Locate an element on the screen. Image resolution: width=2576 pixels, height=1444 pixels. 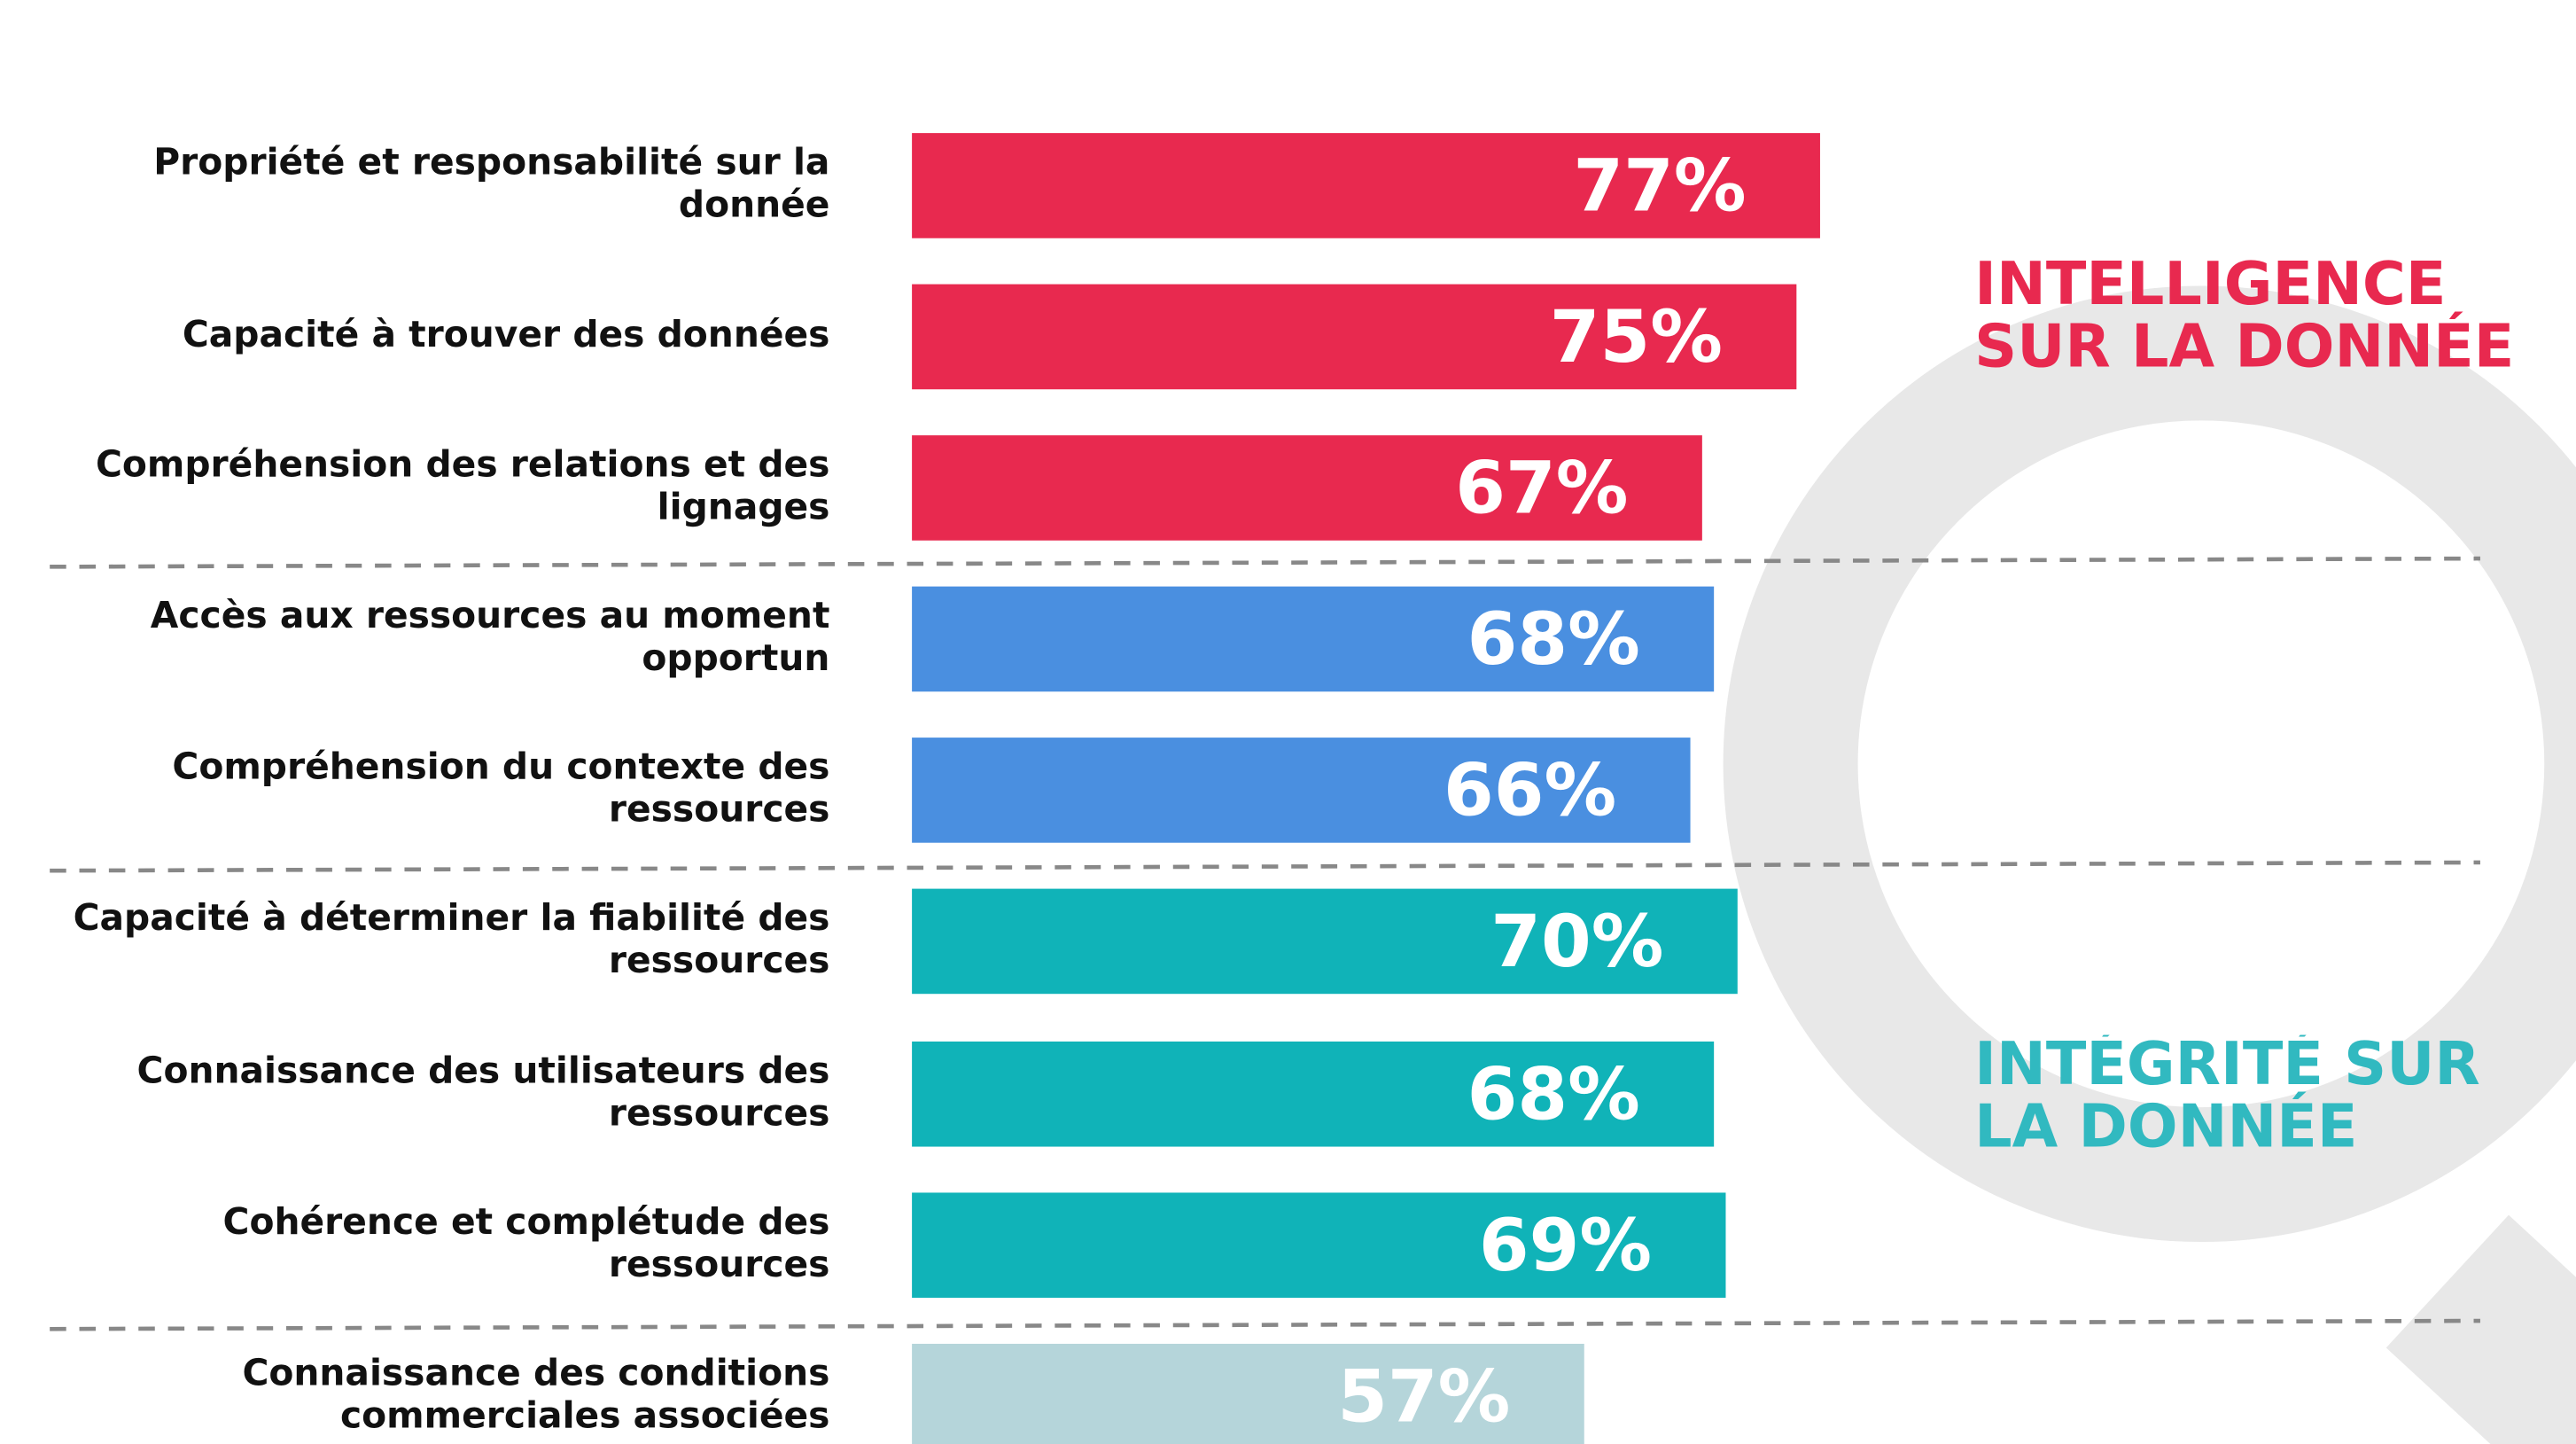
group-label: INTÉGRITÉ SUR LA DONNÉE is located at coordinates (2227, 1098).